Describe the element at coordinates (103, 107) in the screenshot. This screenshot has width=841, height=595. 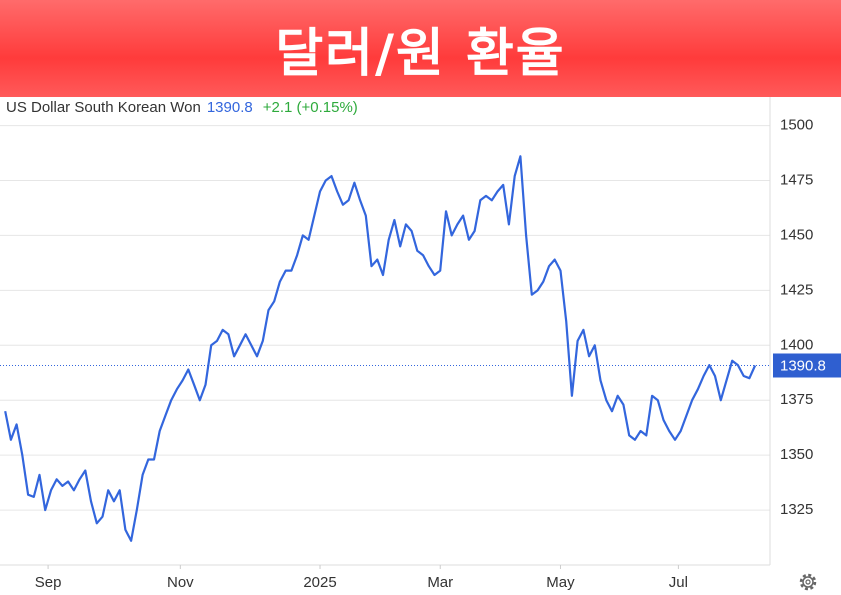
I see `series-name: US Dollar South Korean Won` at that location.